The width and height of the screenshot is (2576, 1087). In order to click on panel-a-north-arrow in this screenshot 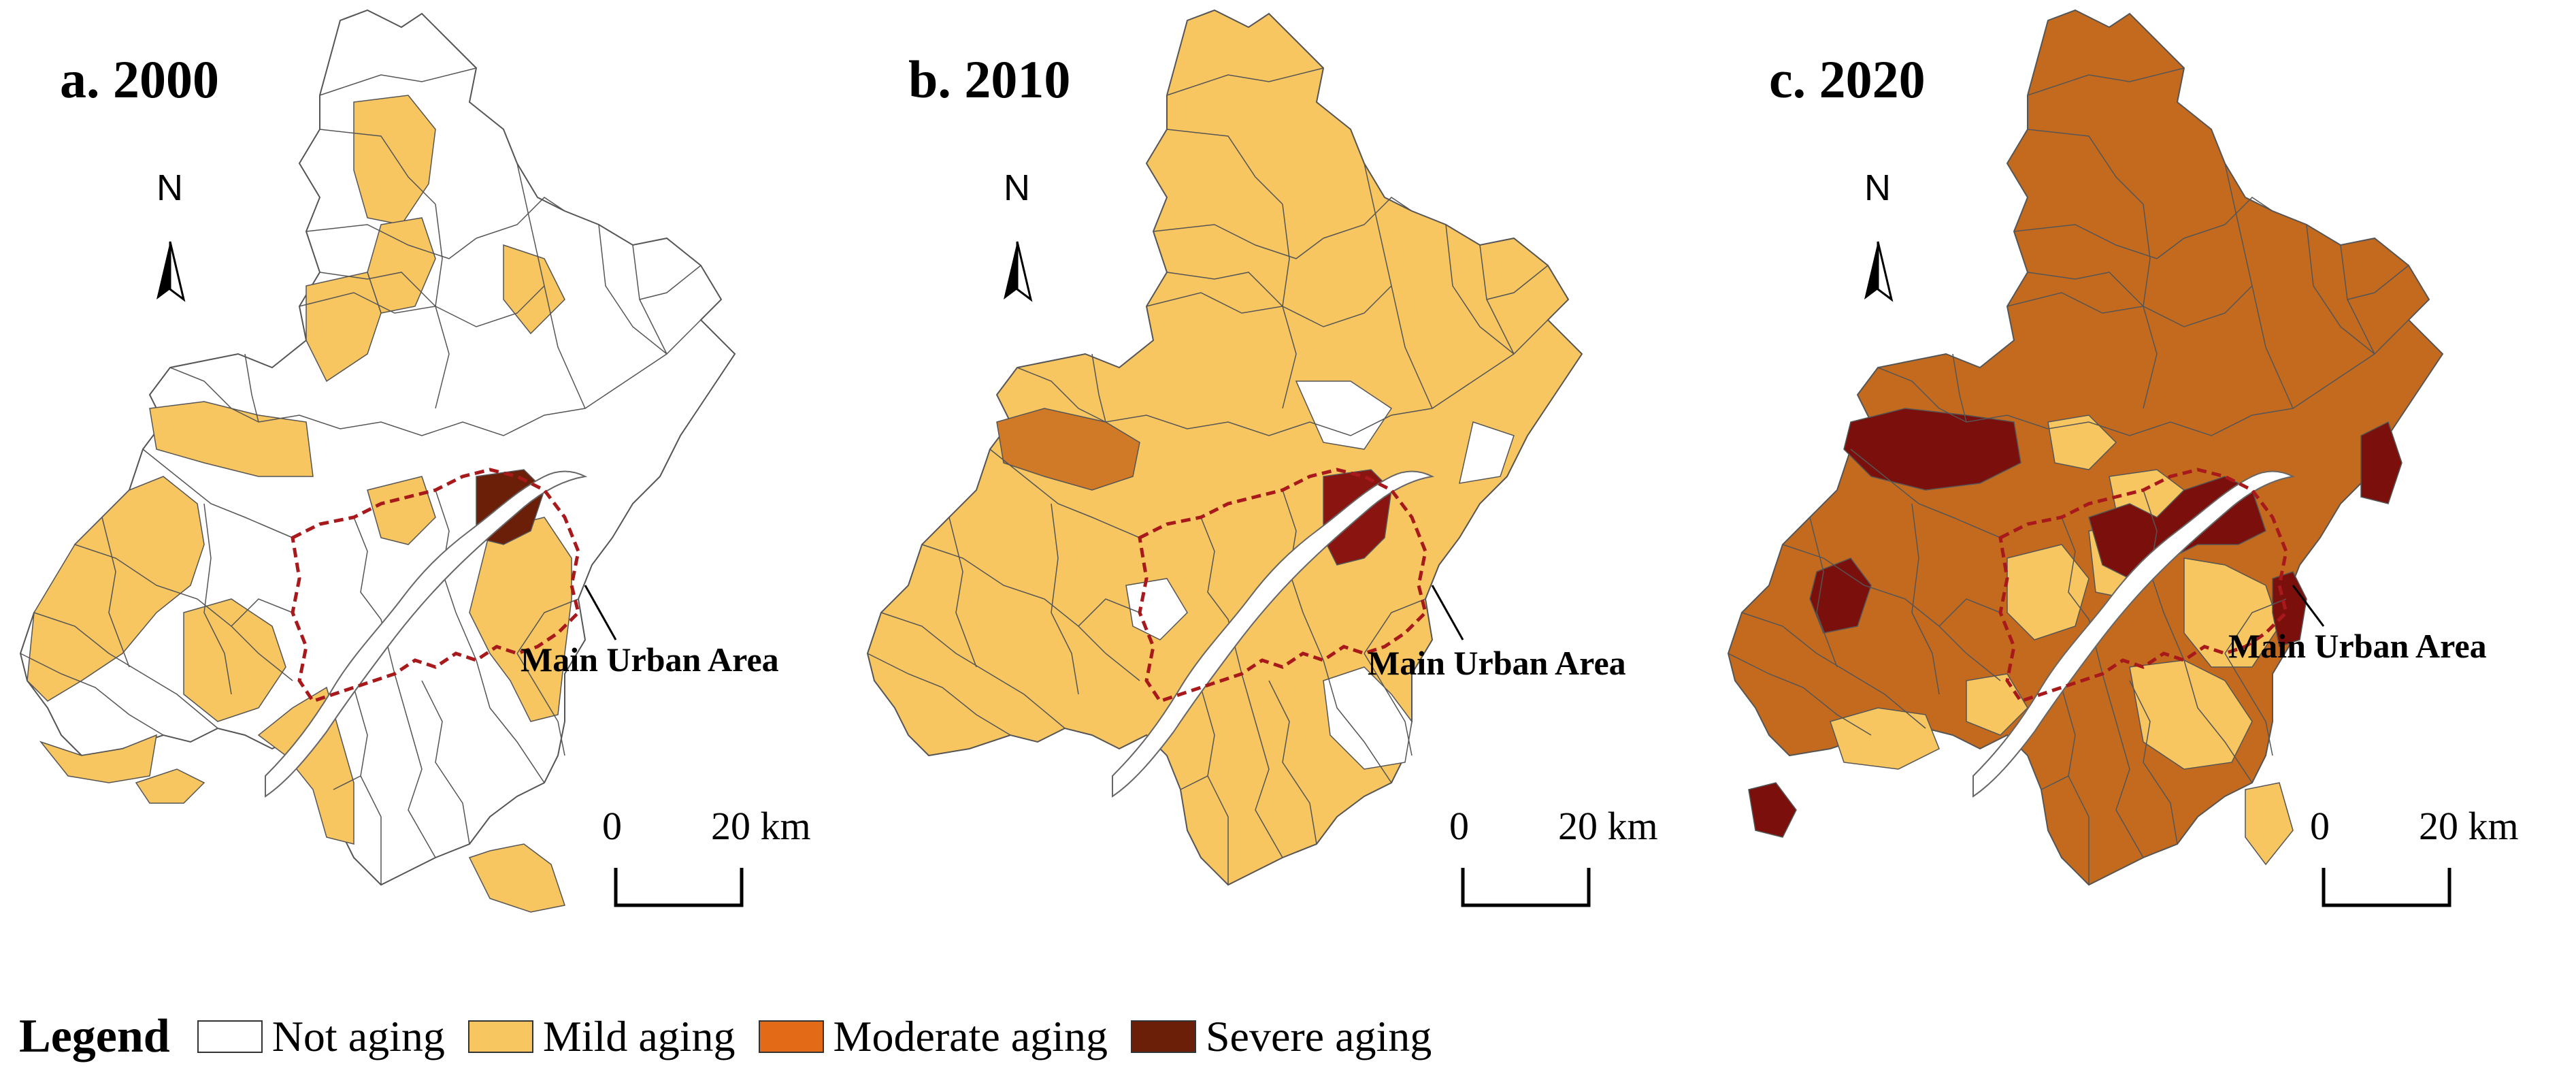, I will do `click(170, 270)`.